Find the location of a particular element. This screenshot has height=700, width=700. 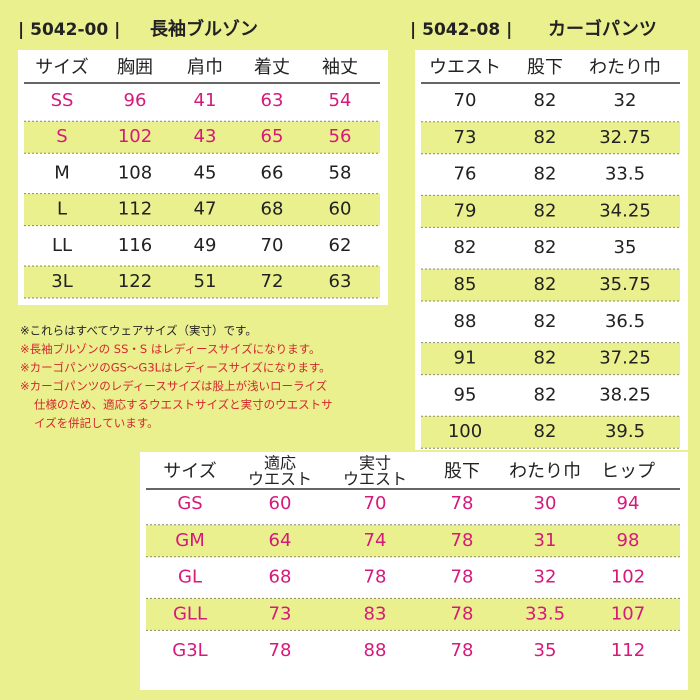

note-line: ※カーゴパンツのGS〜G3Lはレディースサイズになります。 is located at coordinates (175, 368).